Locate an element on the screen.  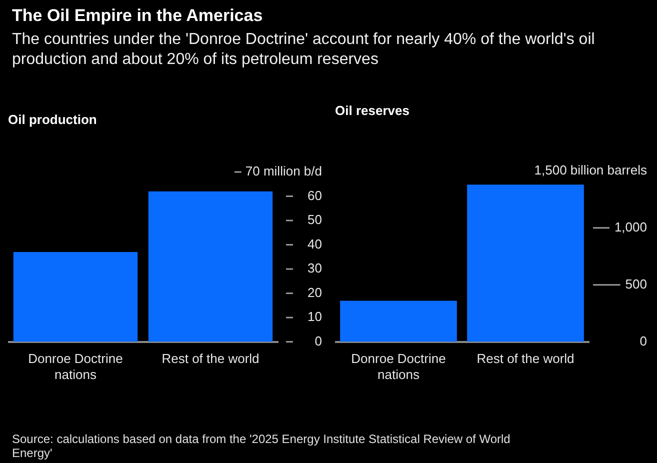
y-tick-label: 1,000 is located at coordinates (630, 227).